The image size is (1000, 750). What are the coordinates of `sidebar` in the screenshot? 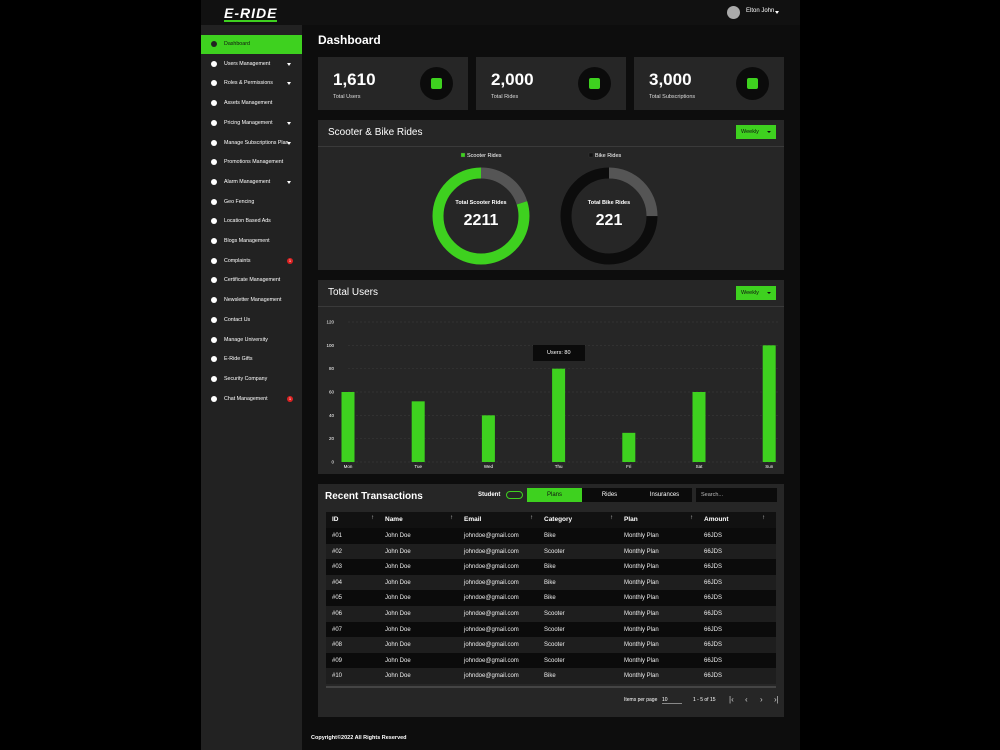 It's located at (251, 387).